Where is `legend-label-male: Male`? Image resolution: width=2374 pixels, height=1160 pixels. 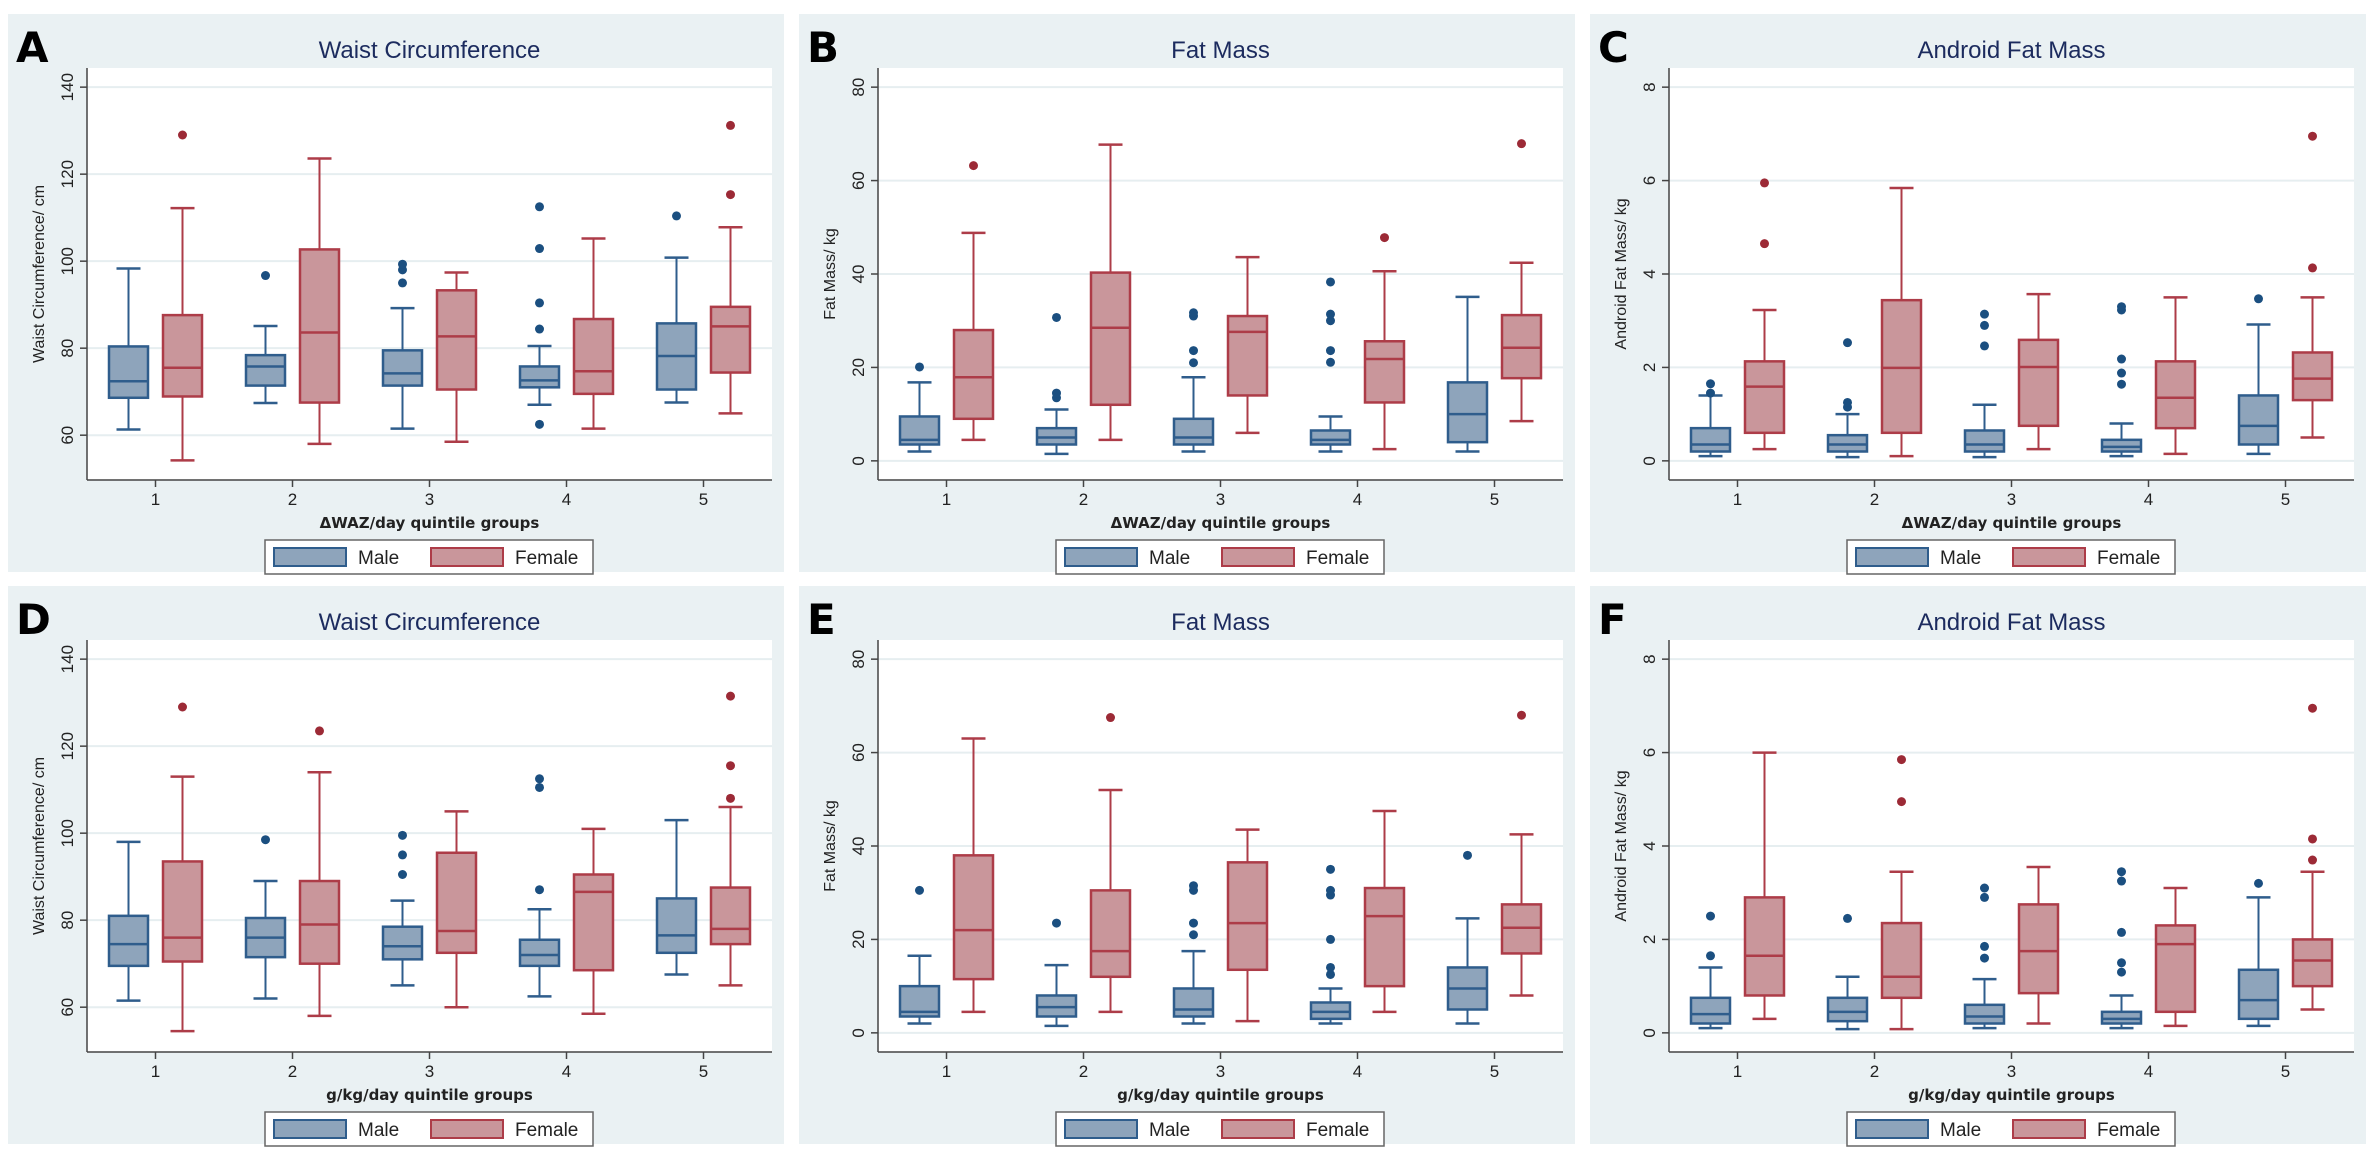
legend-label-male: Male is located at coordinates (1960, 1130).